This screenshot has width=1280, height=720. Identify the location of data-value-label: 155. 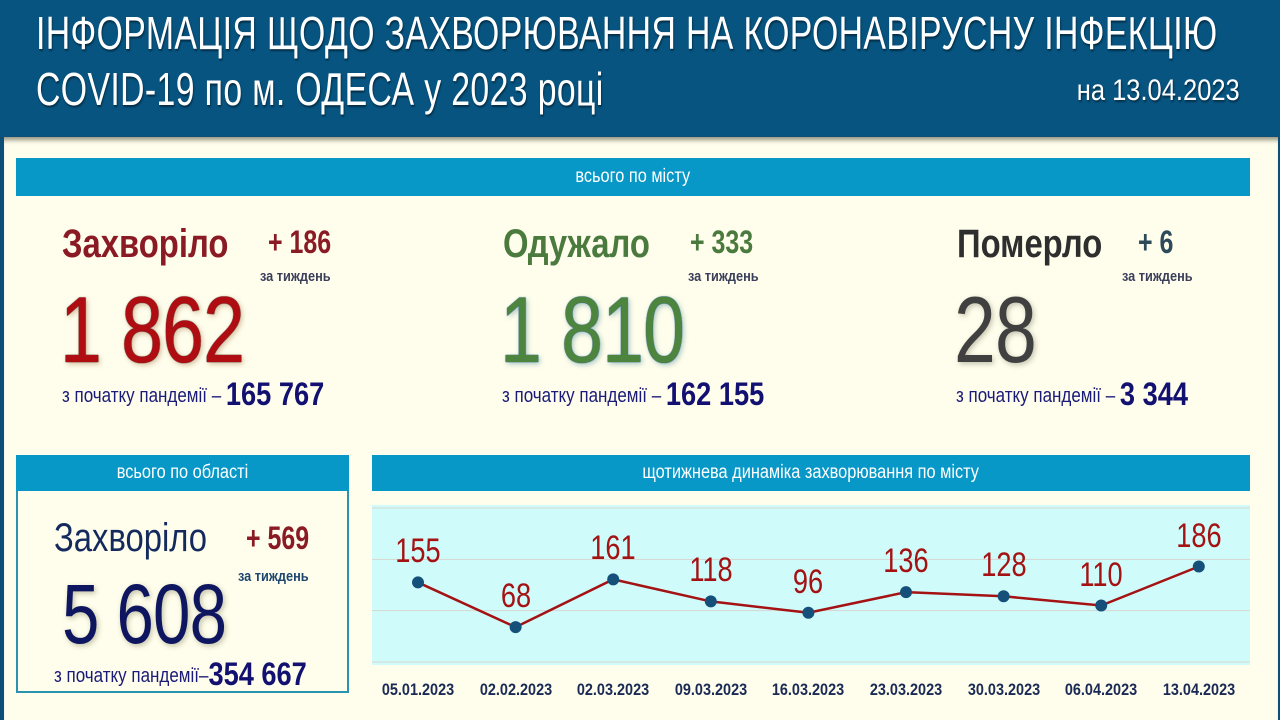
(418, 551).